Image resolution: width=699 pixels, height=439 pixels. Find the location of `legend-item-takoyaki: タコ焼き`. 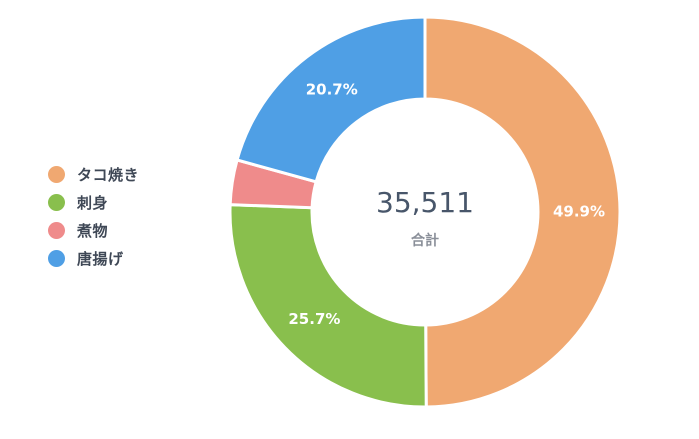

legend-item-takoyaki: タコ焼き is located at coordinates (93, 174).